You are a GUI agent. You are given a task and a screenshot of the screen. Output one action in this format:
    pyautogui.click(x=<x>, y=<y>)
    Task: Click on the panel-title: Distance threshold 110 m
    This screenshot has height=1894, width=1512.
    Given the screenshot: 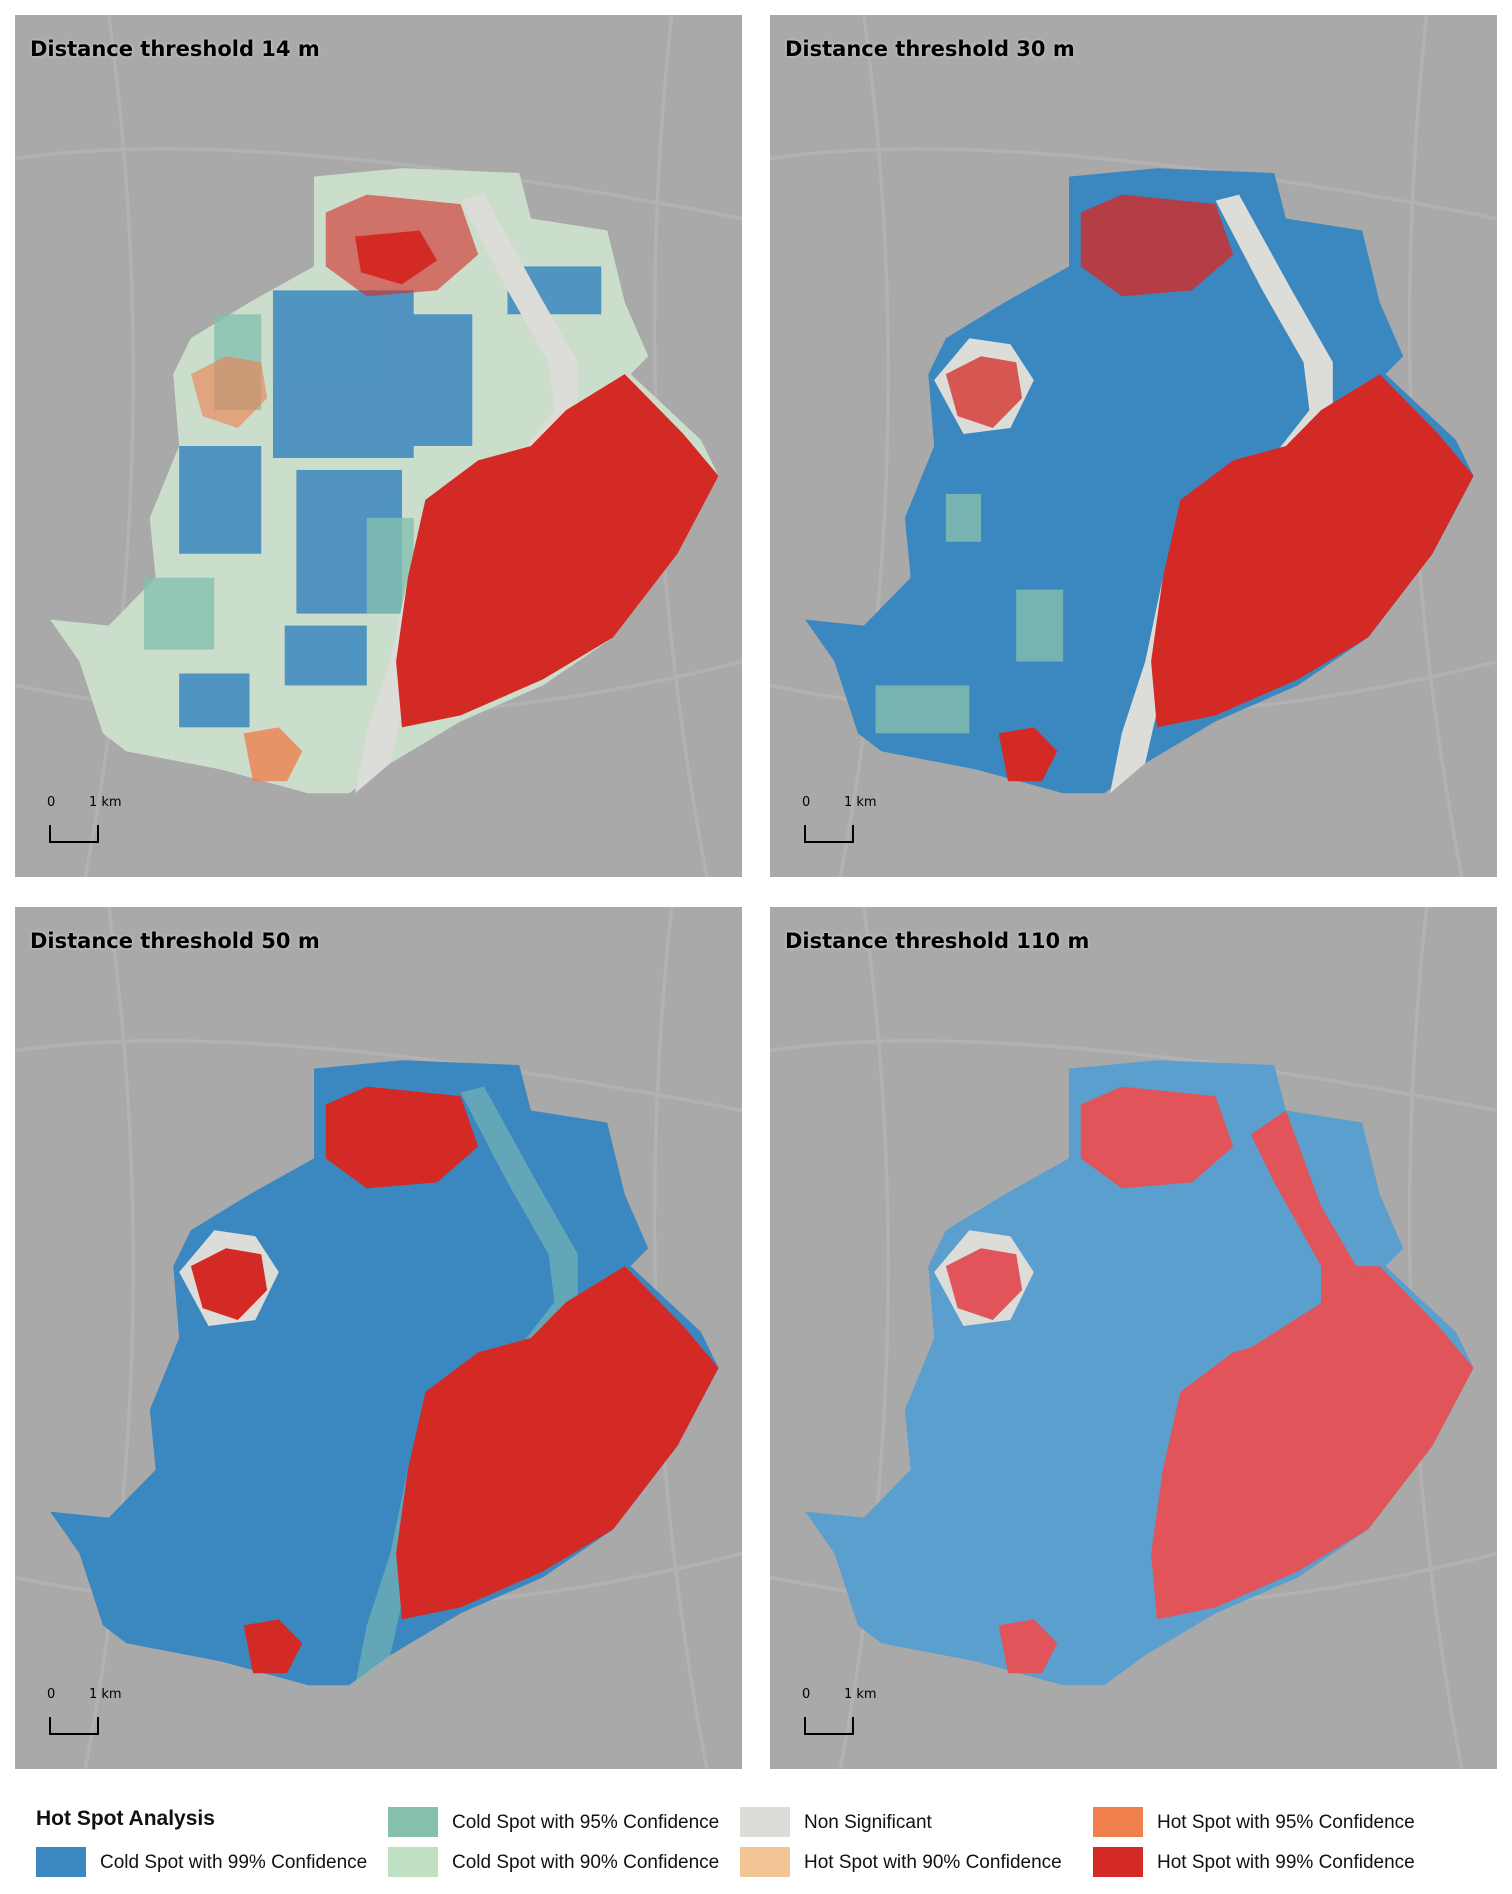 What is the action you would take?
    pyautogui.click(x=937, y=941)
    